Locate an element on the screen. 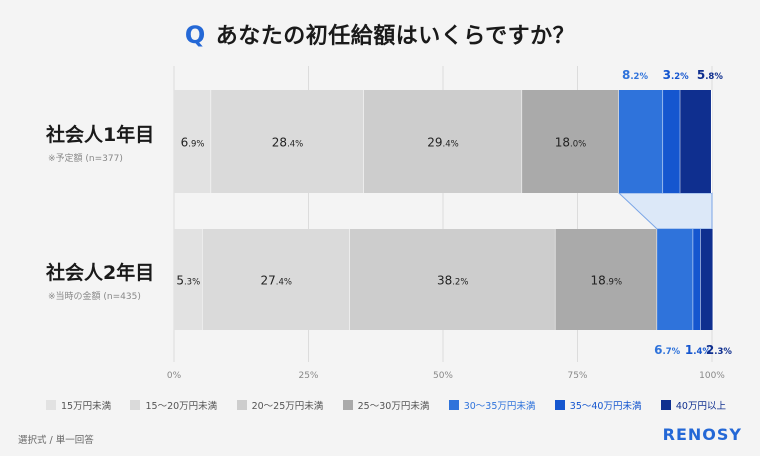  row-label-year2: 社会人2年目 is located at coordinates (100, 273).